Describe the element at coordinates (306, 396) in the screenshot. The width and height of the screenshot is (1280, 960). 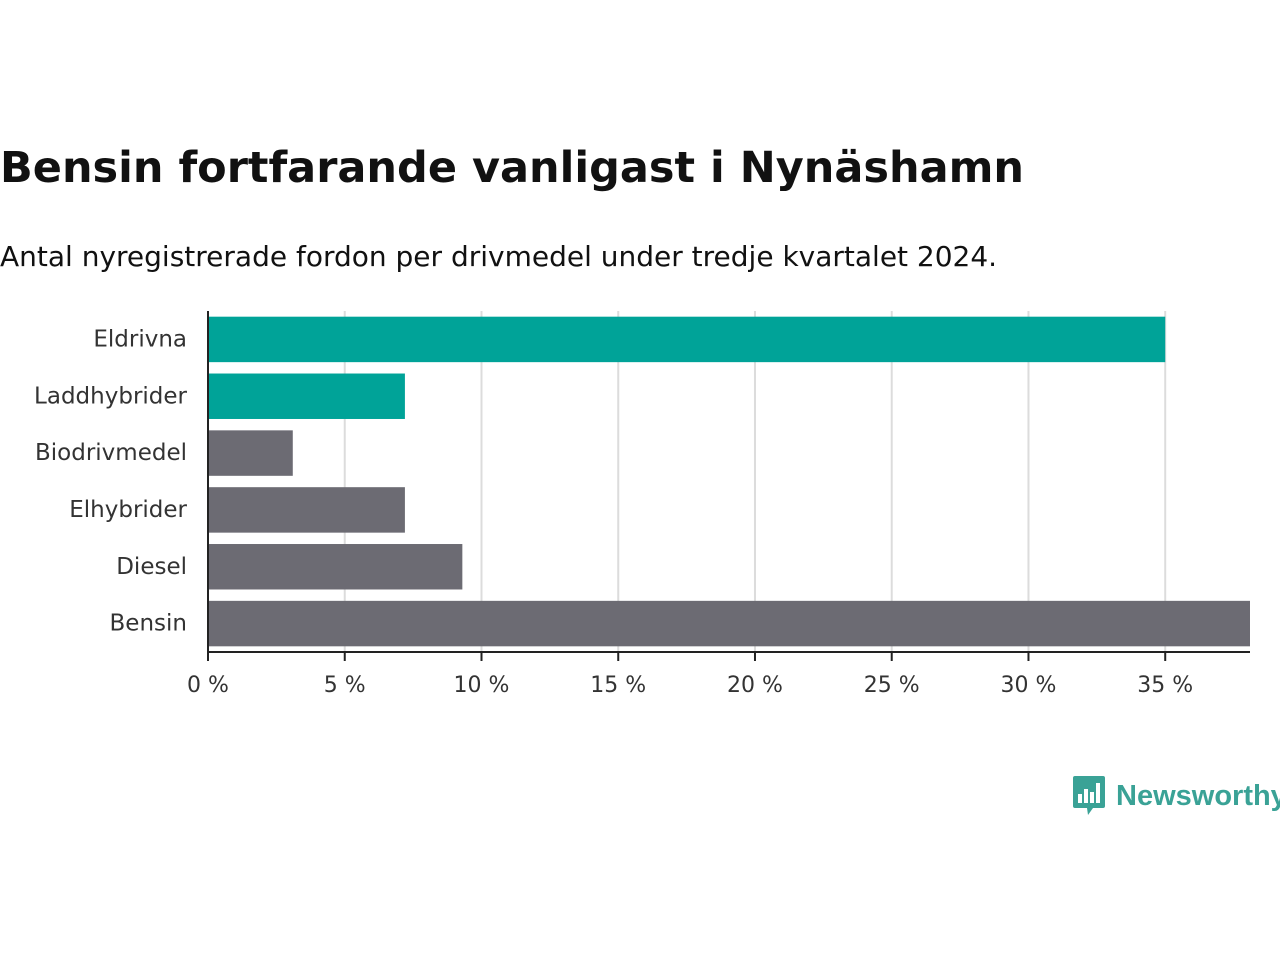
I see `bar-laddhybrider` at that location.